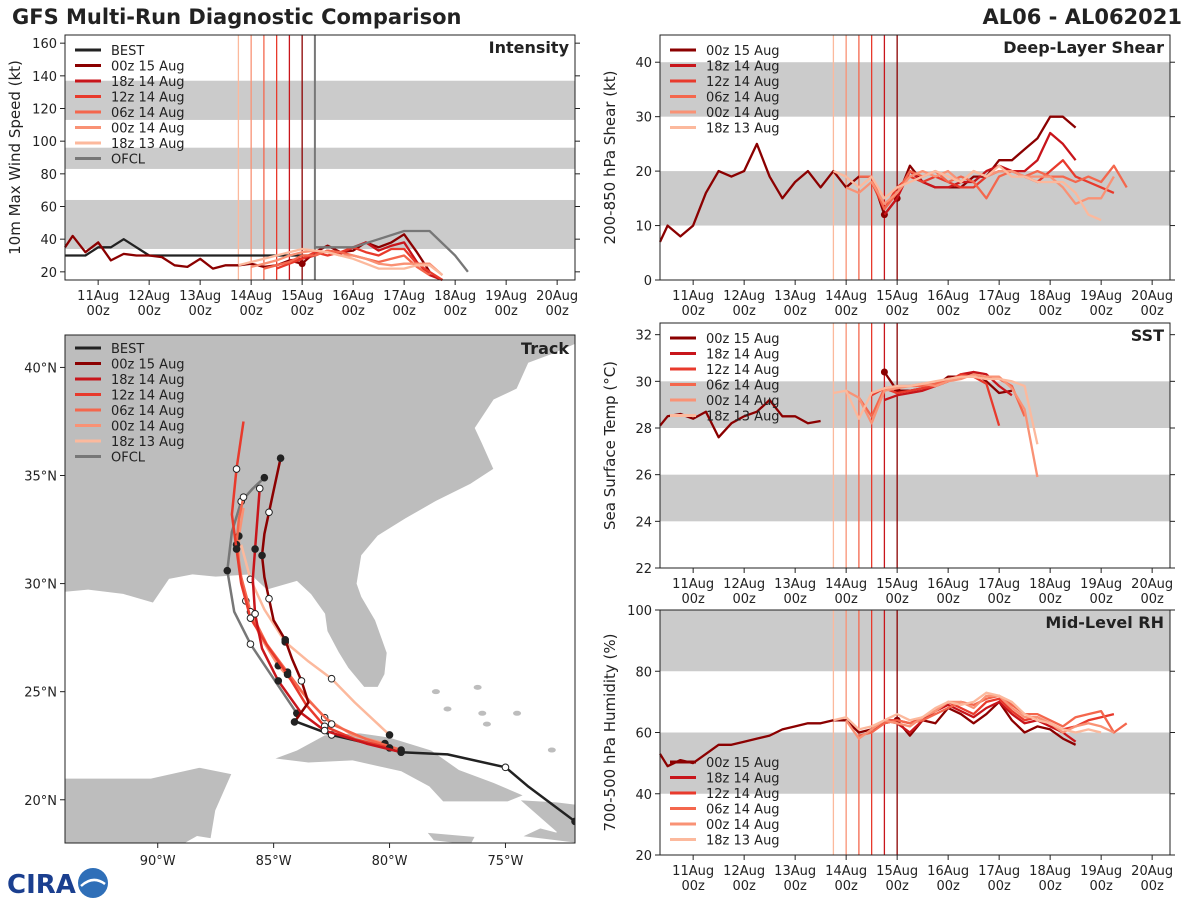 This screenshot has width=1200, height=905. Describe the element at coordinates (237, 17) in the screenshot. I see `page-title: GFS Multi-Run Diagnostic Comparison` at that location.